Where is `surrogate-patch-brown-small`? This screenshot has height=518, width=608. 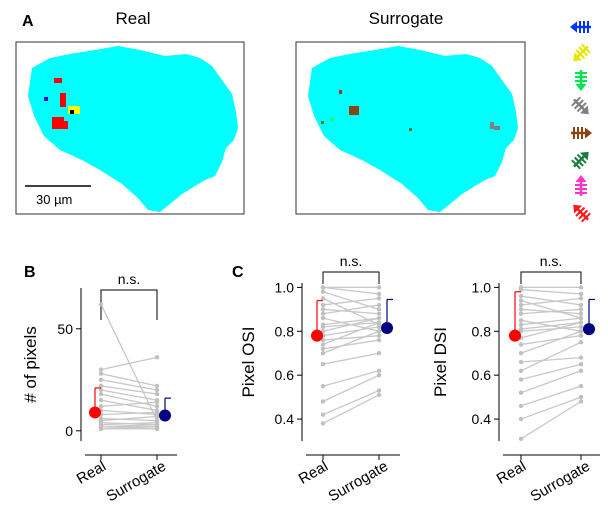
surrogate-patch-brown-small is located at coordinates (340, 92).